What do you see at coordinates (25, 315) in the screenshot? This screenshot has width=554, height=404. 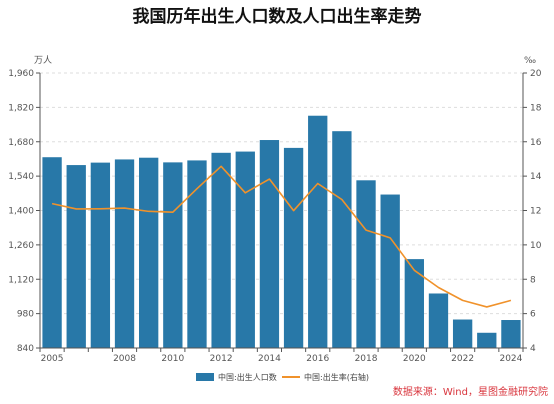 I see `left-tick-label: 980` at bounding box center [25, 315].